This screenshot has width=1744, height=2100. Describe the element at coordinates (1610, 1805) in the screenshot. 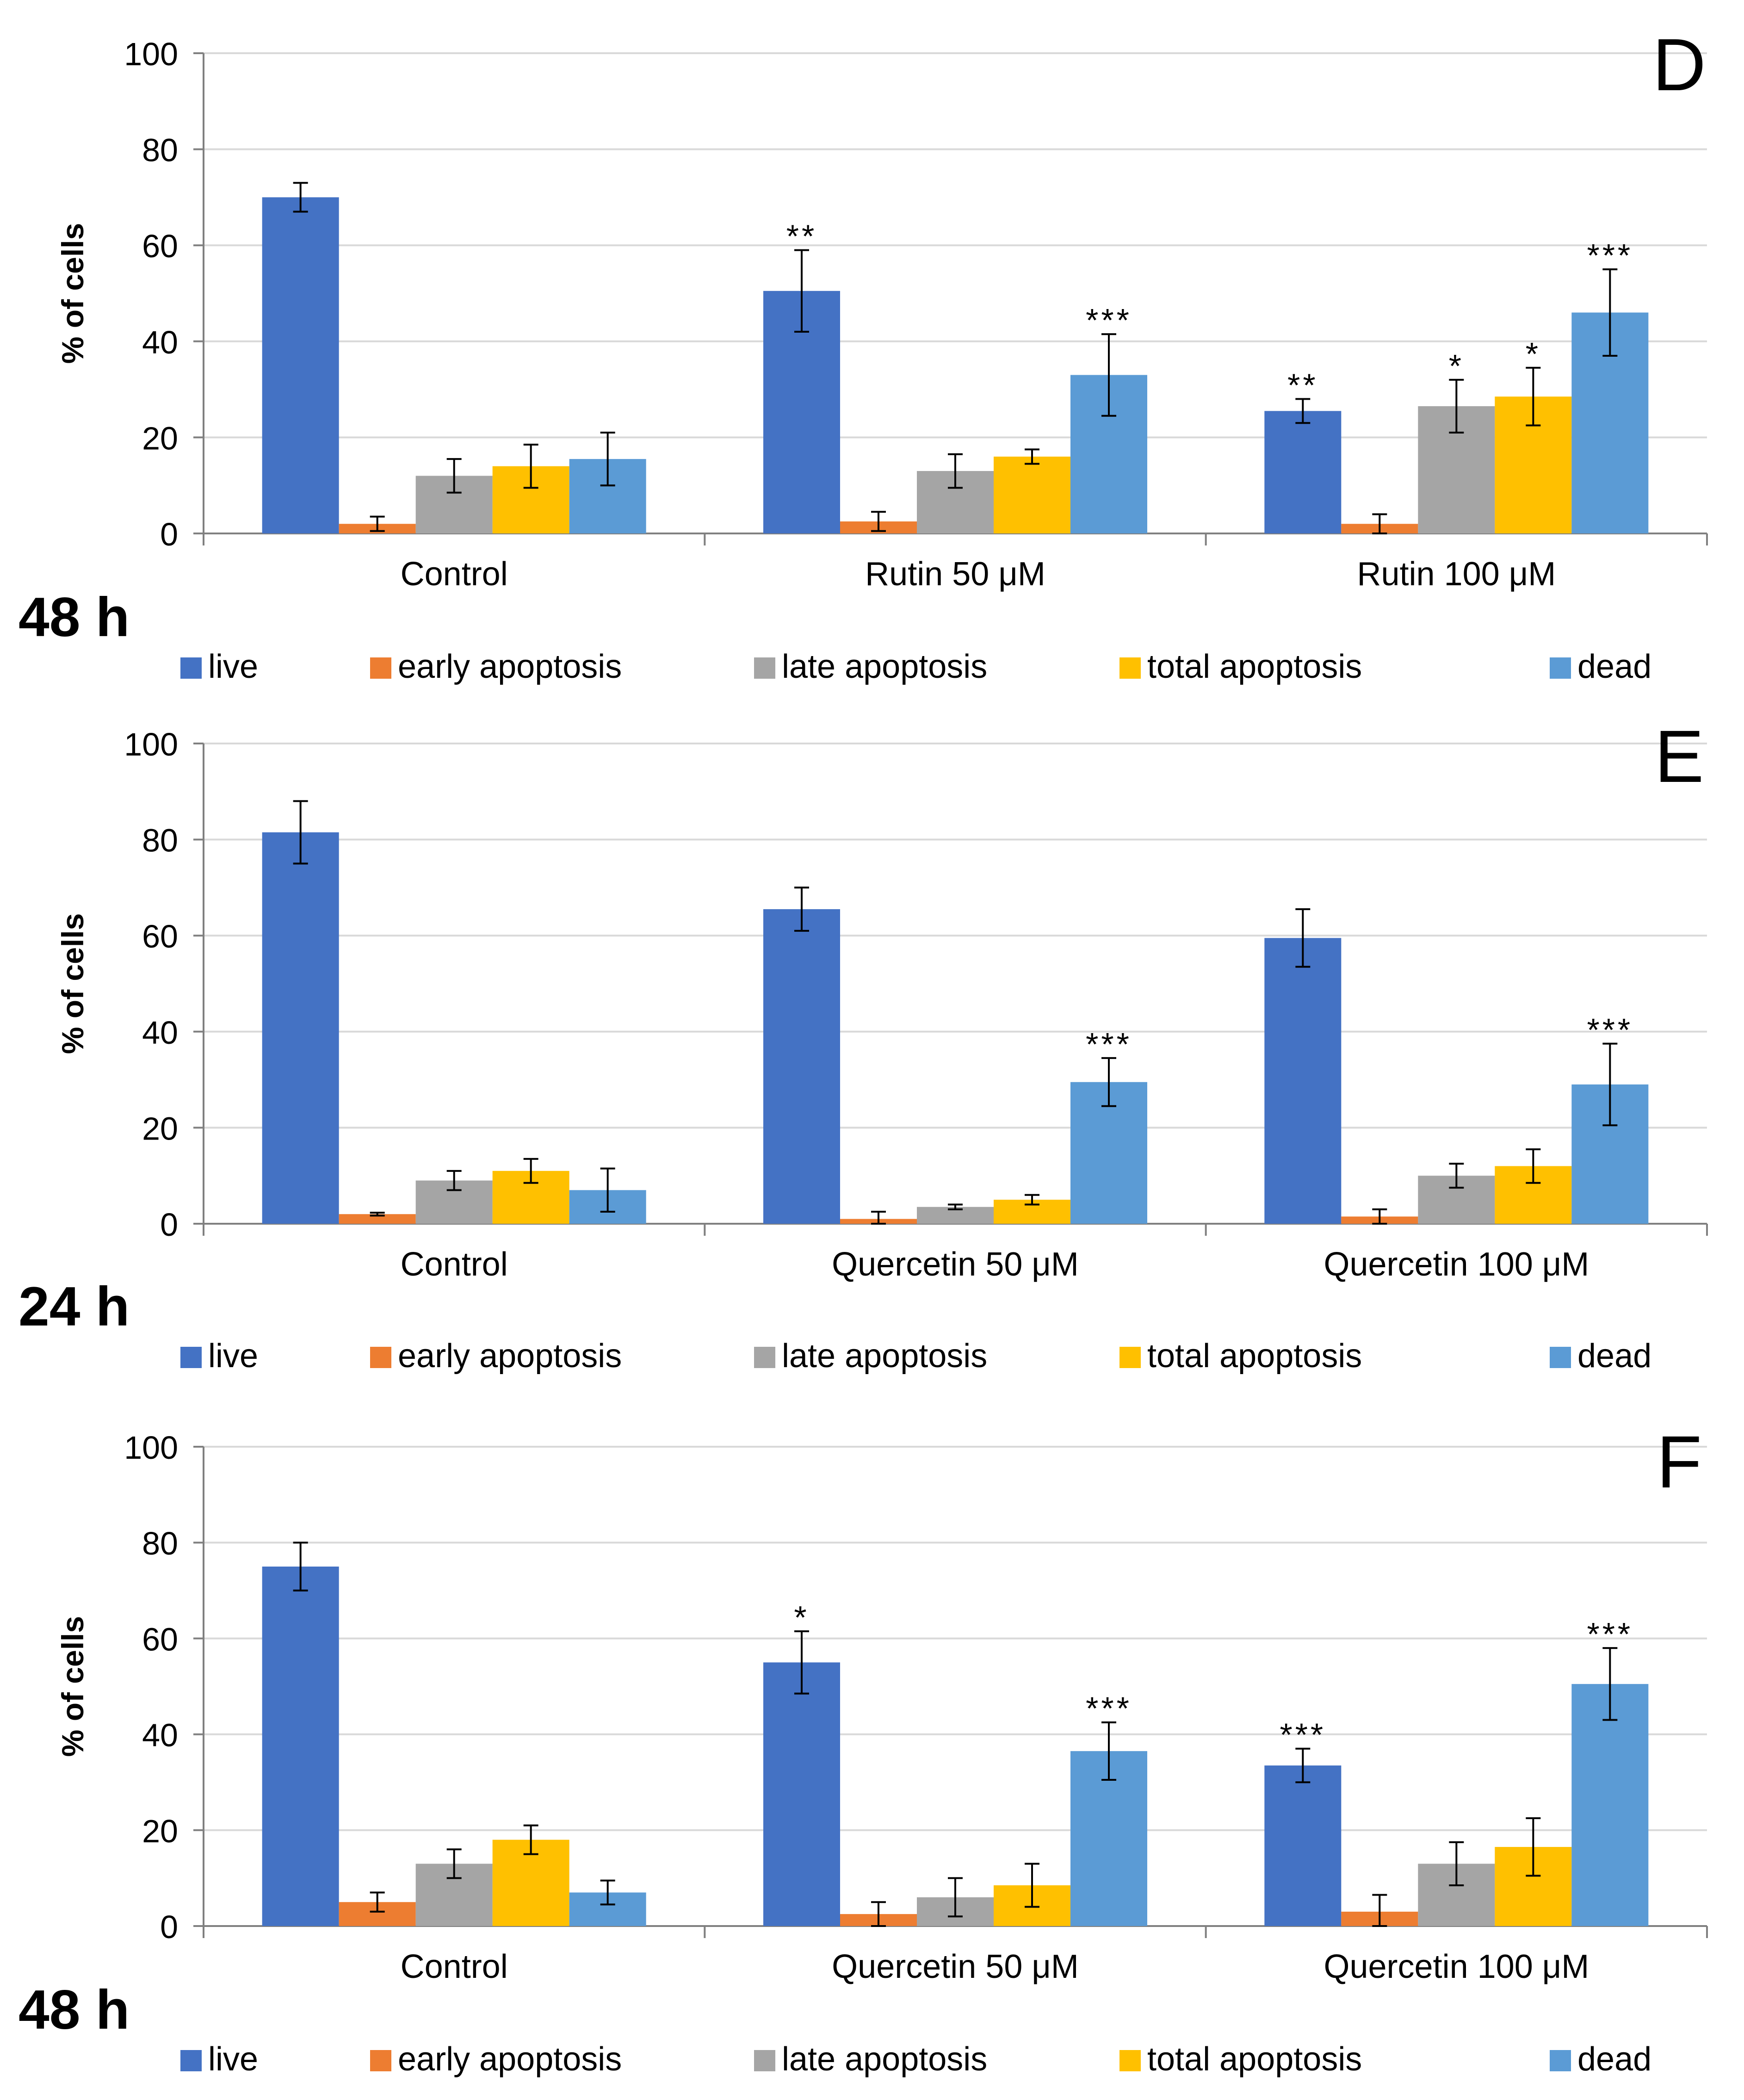

I see `bar-dead` at that location.